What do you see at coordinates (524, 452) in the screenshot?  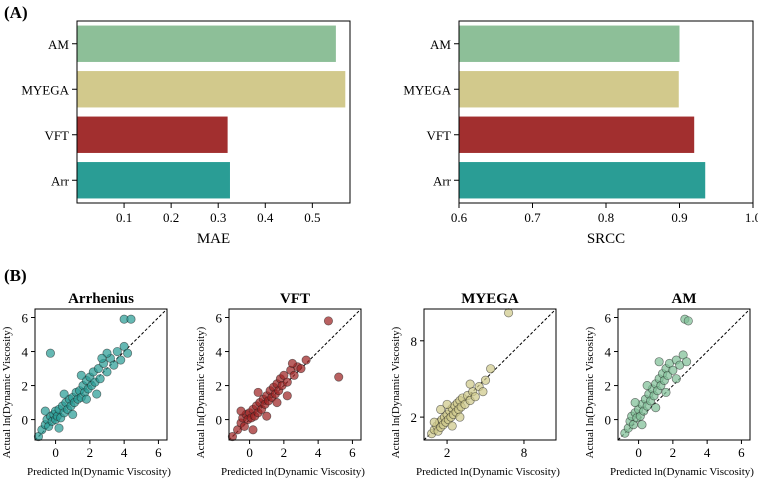 I see `x-tick-label: 8` at bounding box center [524, 452].